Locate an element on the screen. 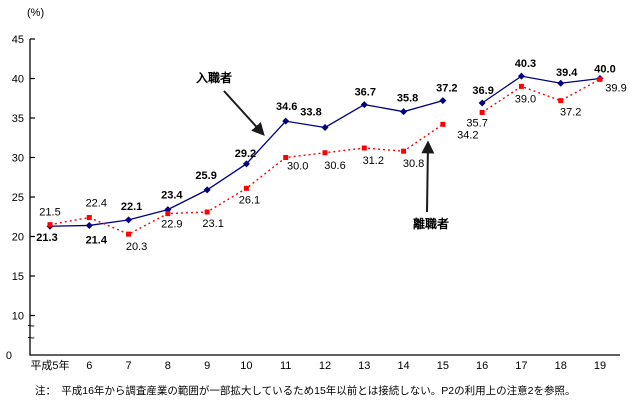 The image size is (638, 403). y-tick-label: 20 is located at coordinates (18, 238).